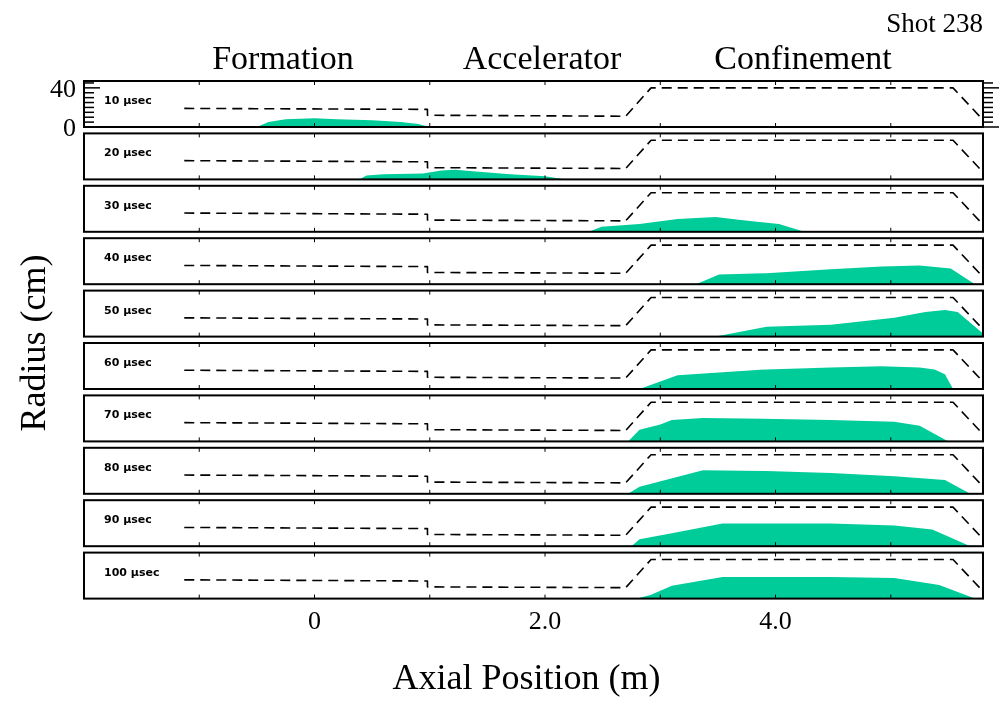 The height and width of the screenshot is (702, 1001). Describe the element at coordinates (803, 57) in the screenshot. I see `text: Confinement` at that location.